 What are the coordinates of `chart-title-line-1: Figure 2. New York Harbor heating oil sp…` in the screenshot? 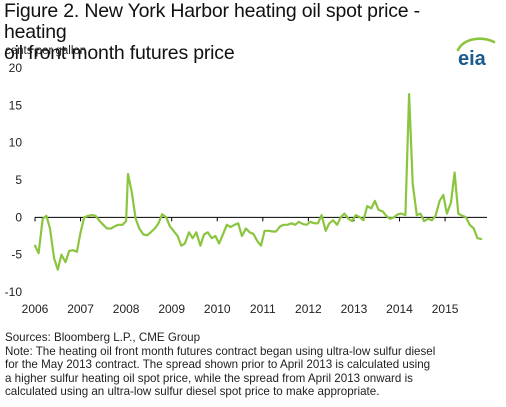 It's located at (212, 21).